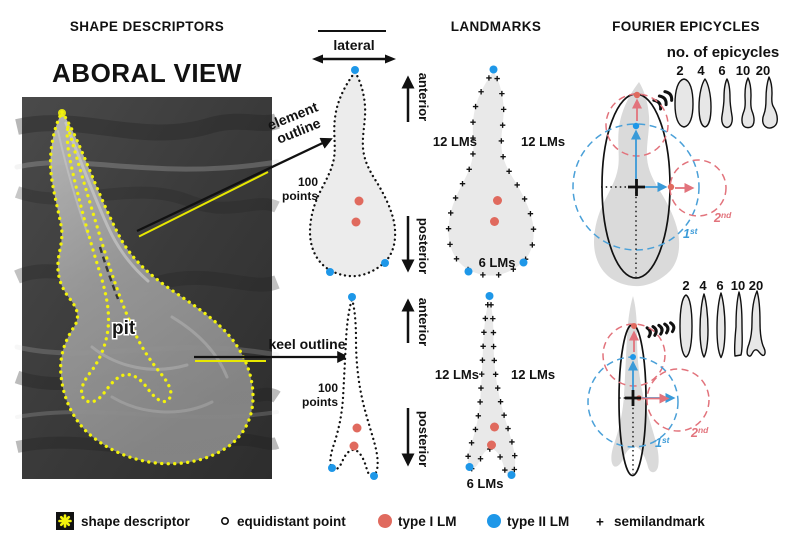 This screenshot has height=555, width=800. I want to click on keel-landmarks-shape, so click(491, 385).